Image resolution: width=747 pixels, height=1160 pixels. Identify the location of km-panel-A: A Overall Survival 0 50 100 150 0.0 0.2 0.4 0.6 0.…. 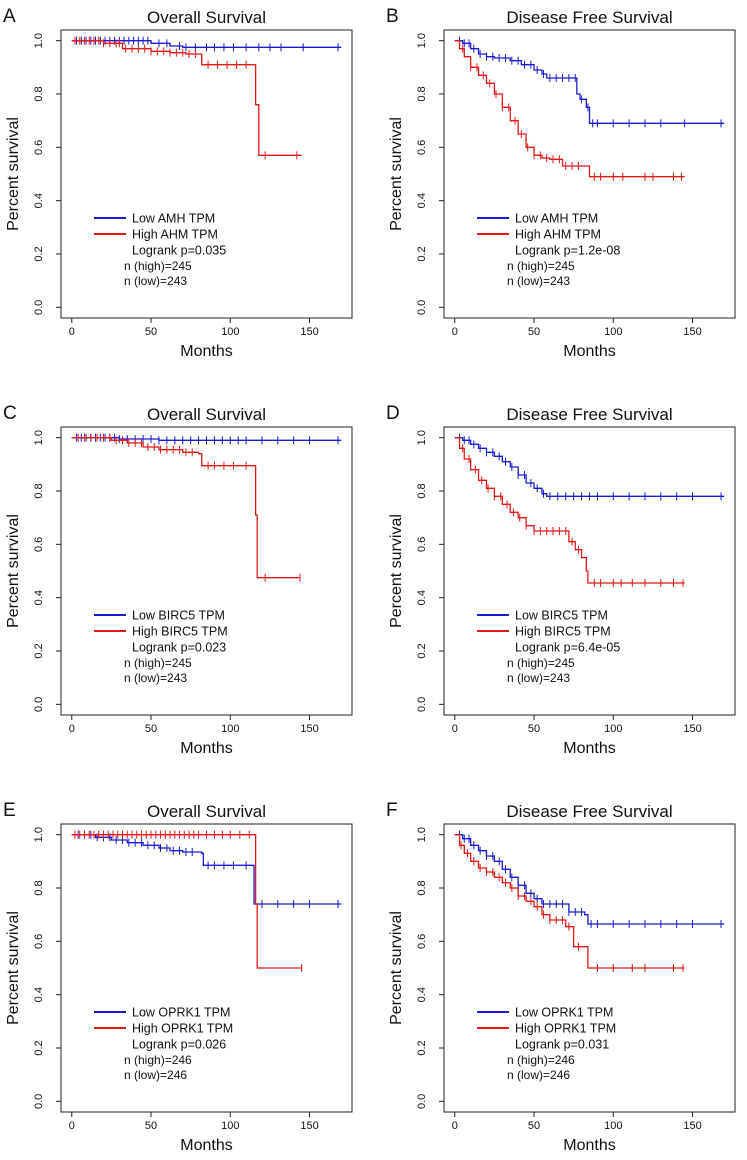
(178, 183).